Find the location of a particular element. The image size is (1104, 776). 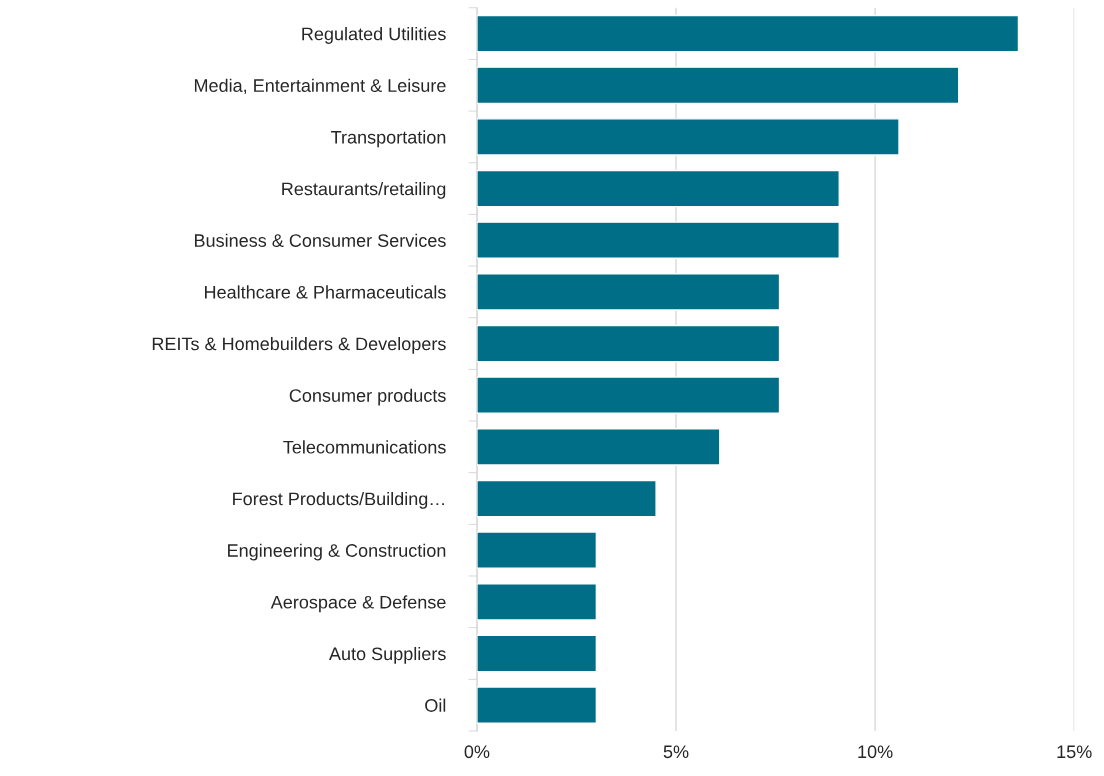

y-tick-label: Oil is located at coordinates (435, 705).